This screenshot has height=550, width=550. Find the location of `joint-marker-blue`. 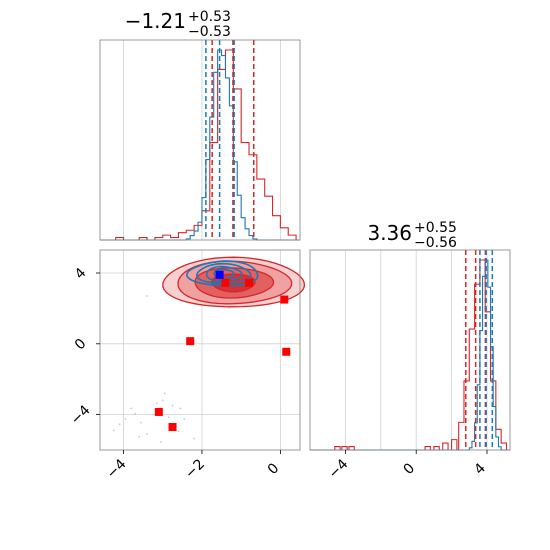

joint-marker-blue is located at coordinates (219, 274).